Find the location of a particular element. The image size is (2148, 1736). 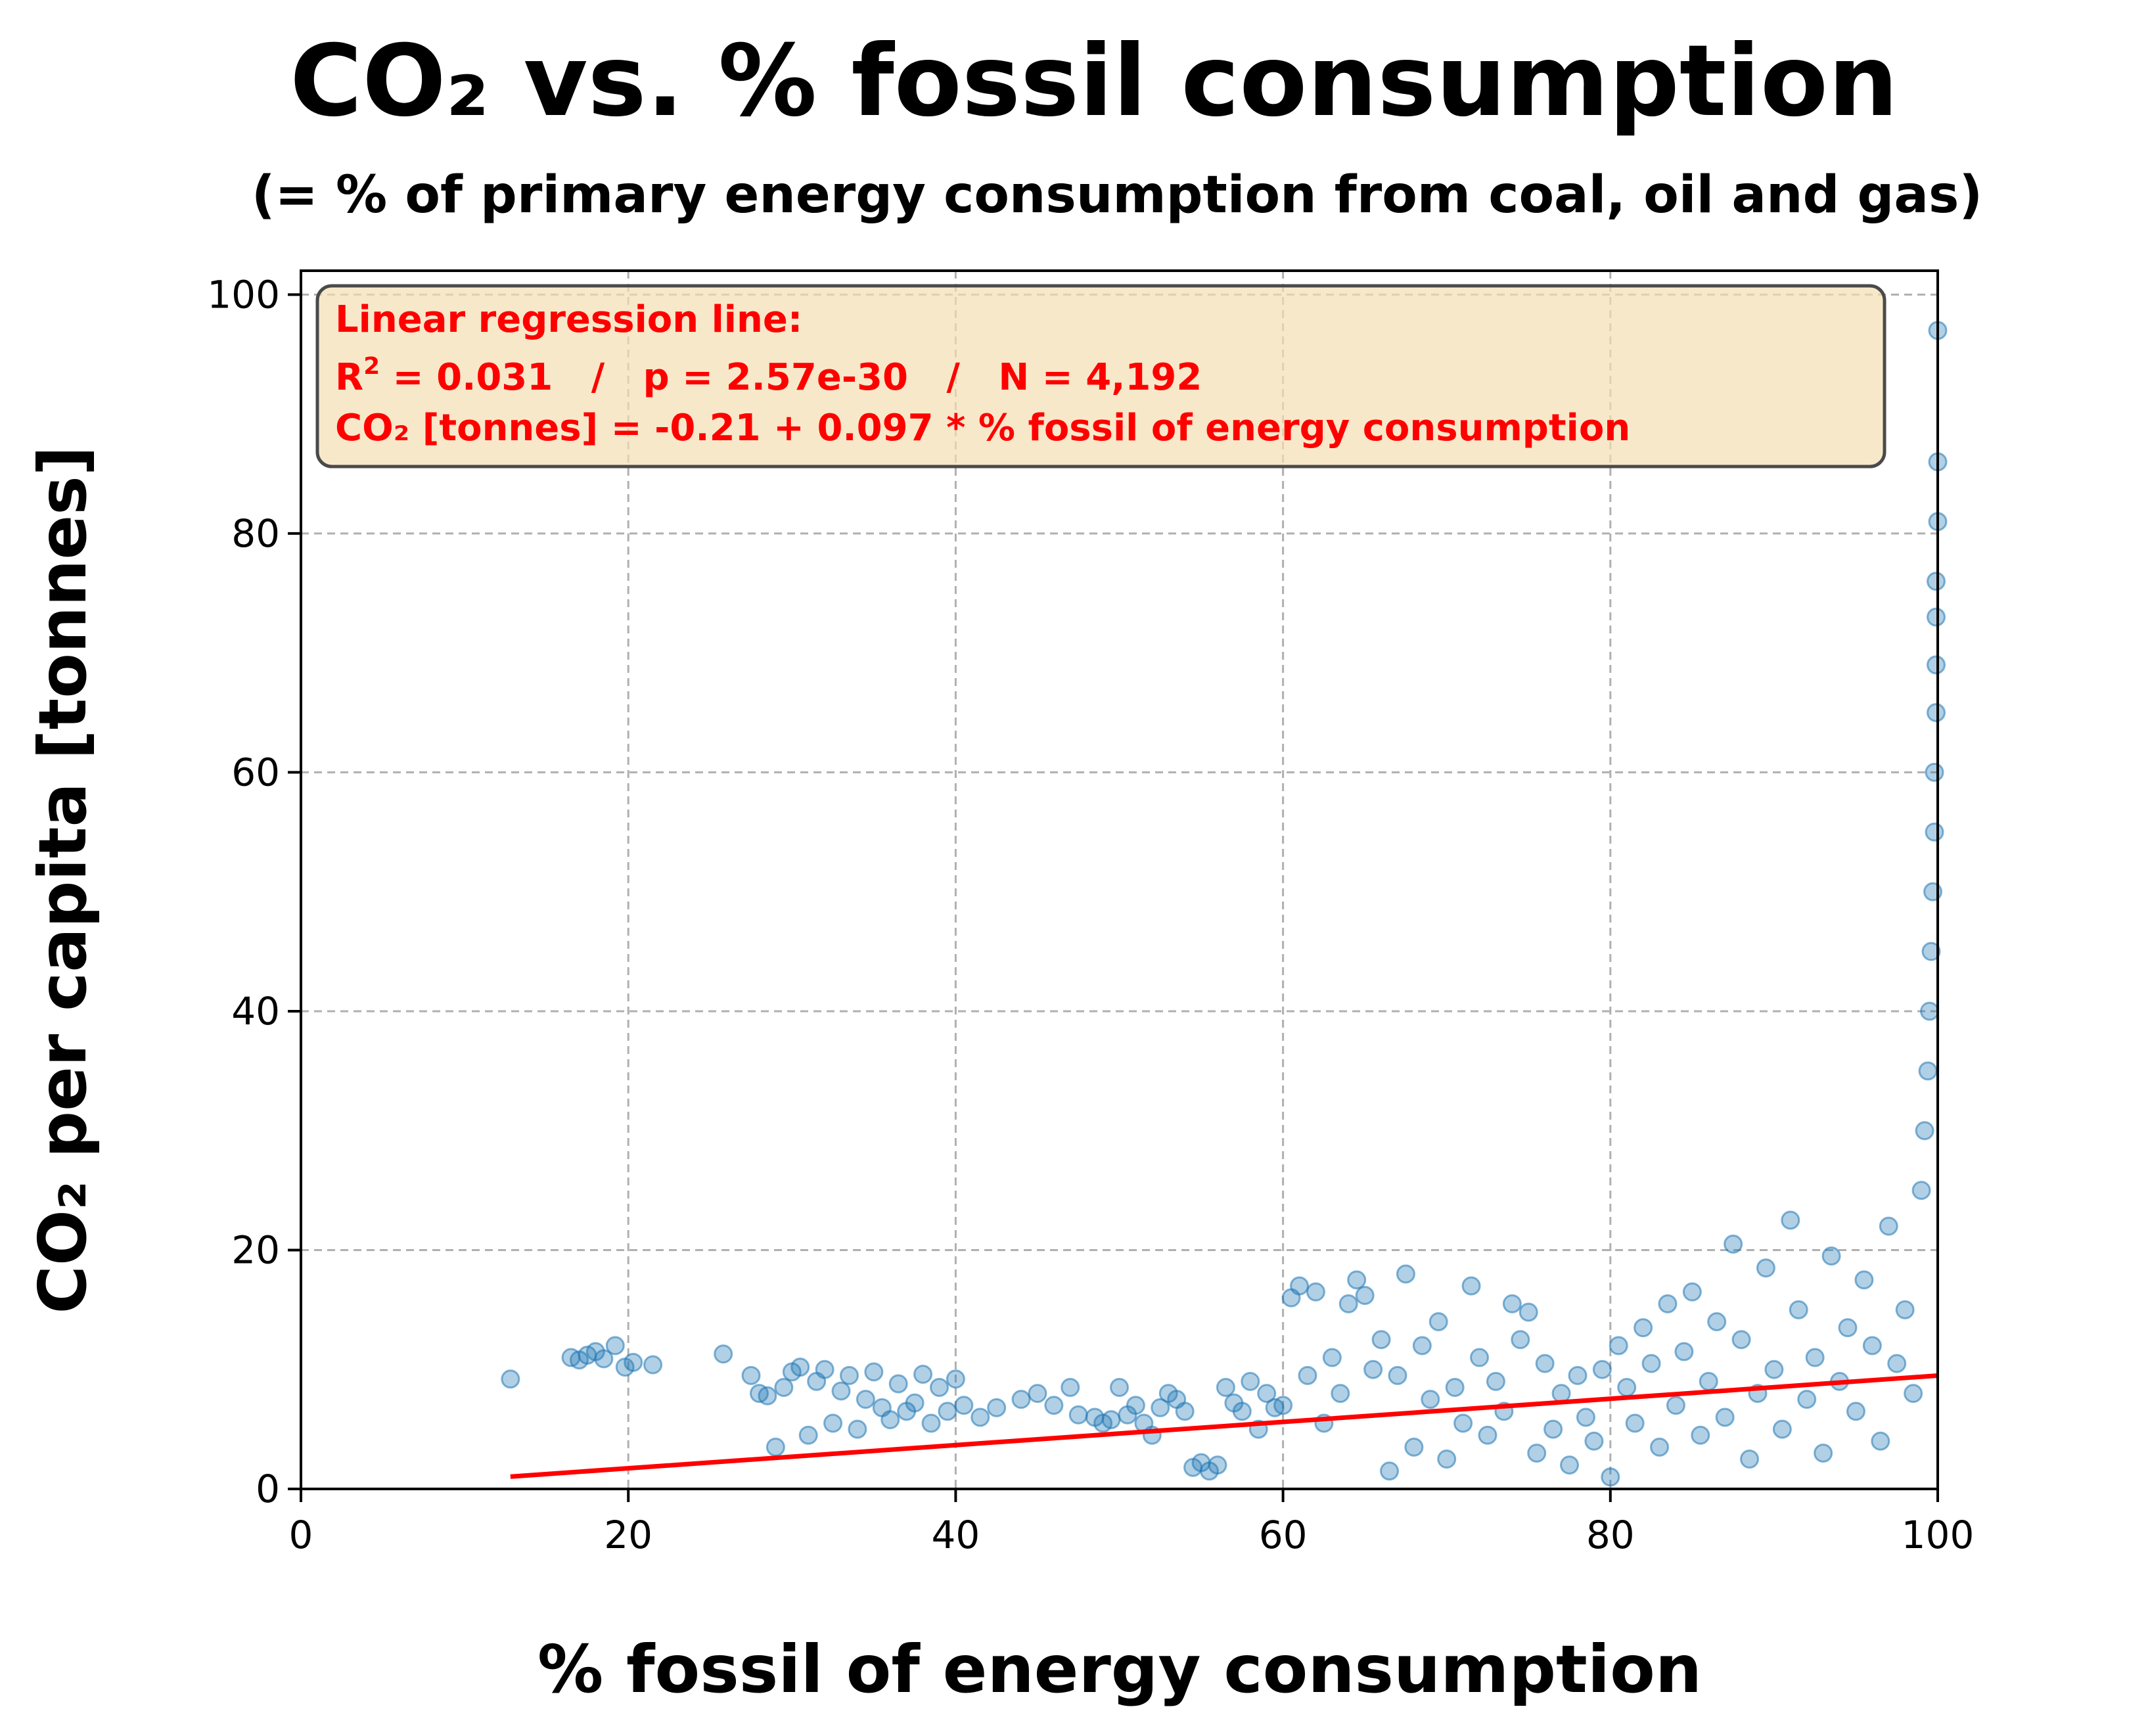

x-tick-label-0: 0 is located at coordinates (301, 1535).